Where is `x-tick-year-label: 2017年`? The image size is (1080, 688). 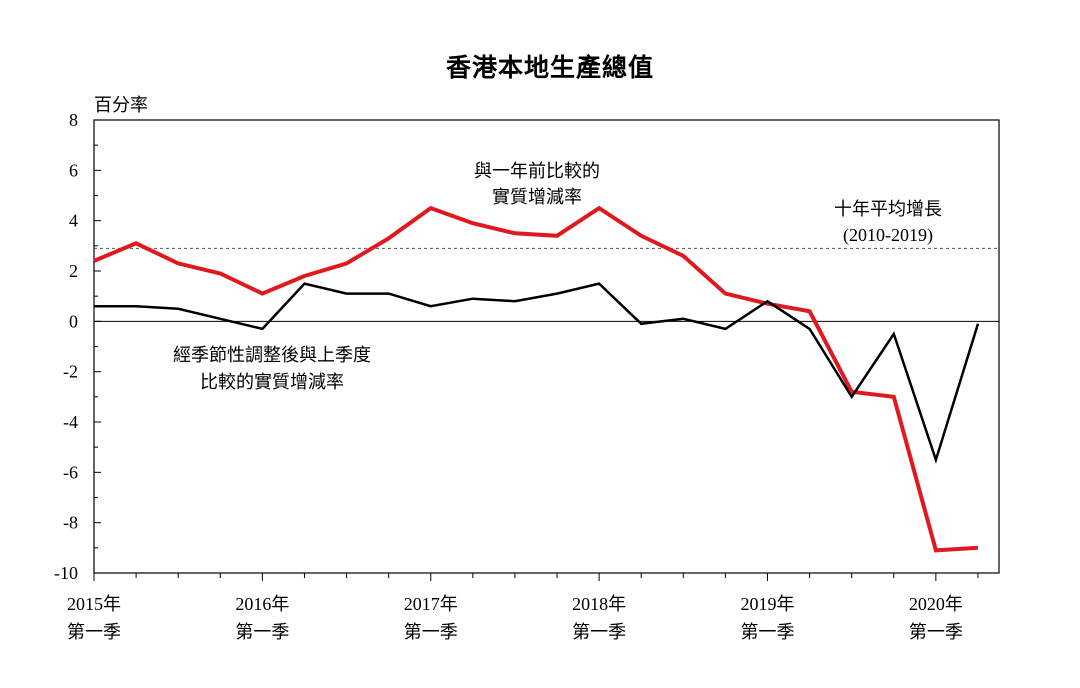
x-tick-year-label: 2017年 is located at coordinates (431, 604).